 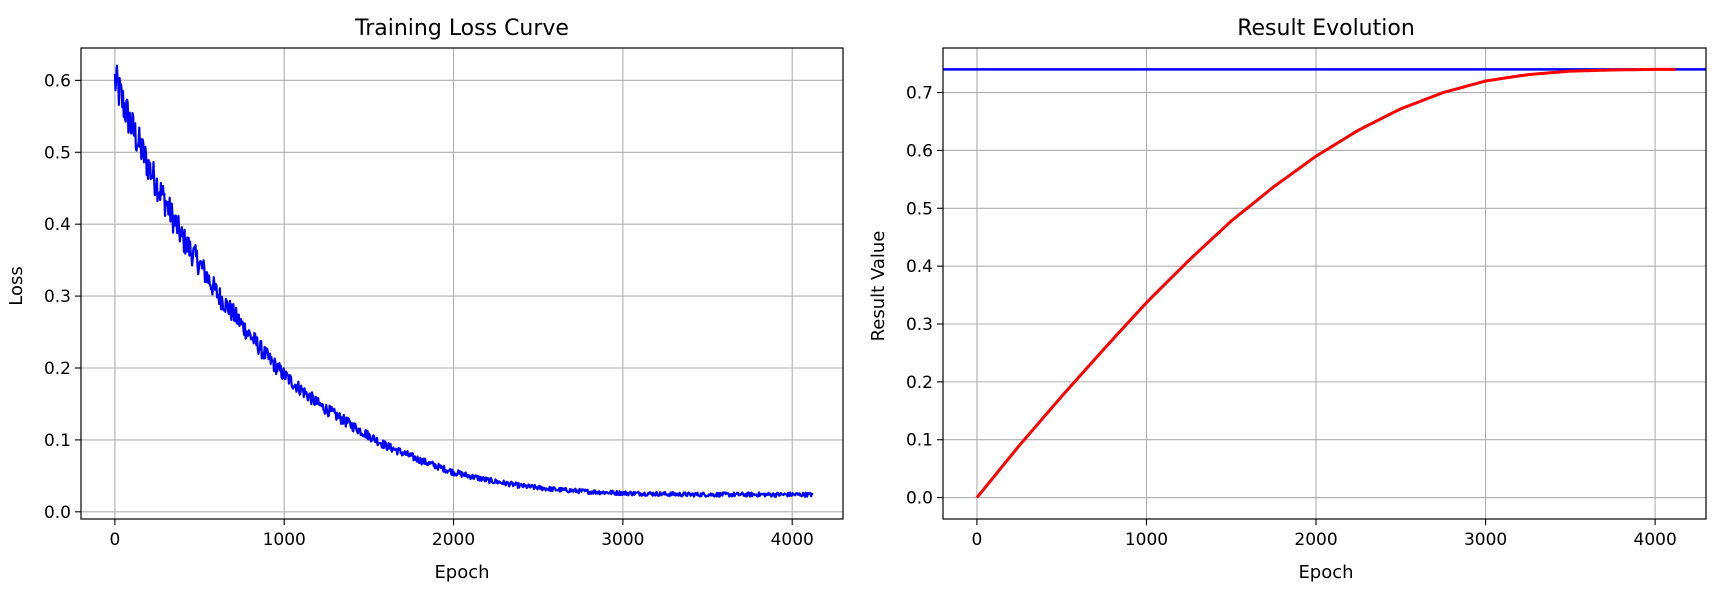 I want to click on result-chart-xtick-label: 4000, so click(x=1655, y=540).